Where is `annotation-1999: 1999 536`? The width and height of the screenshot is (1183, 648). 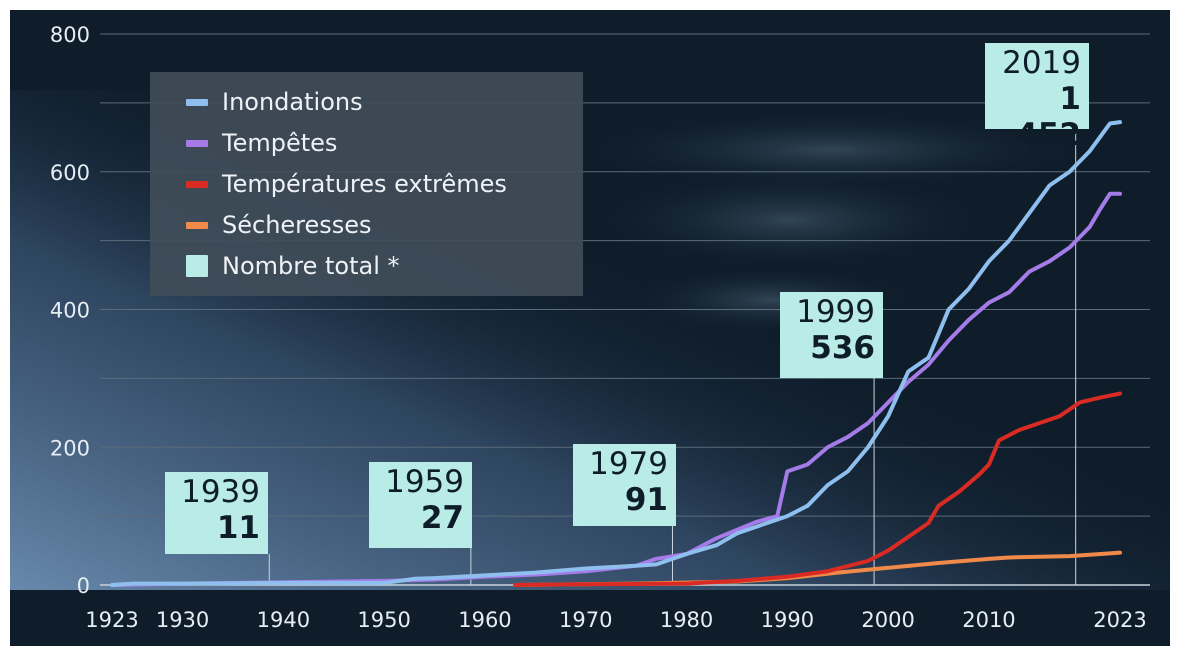
annotation-1999: 1999 536 is located at coordinates (831, 335).